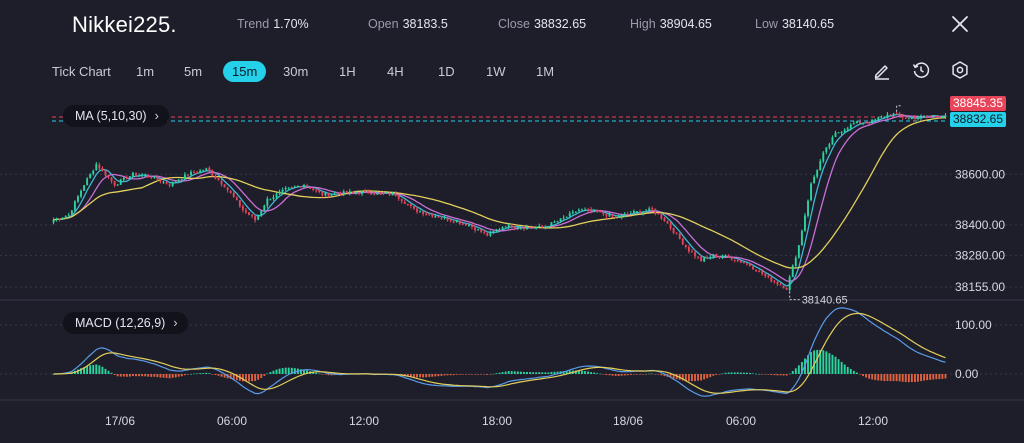 The height and width of the screenshot is (443, 1024). Describe the element at coordinates (882, 70) in the screenshot. I see `draw-pen-icon` at that location.